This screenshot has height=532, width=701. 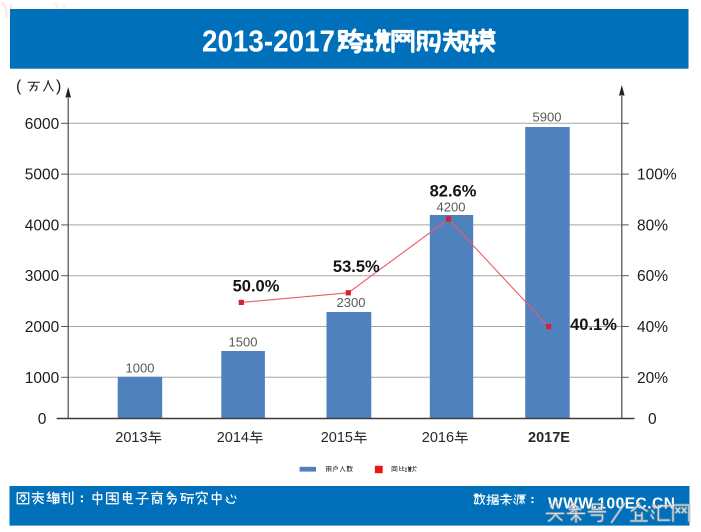 I want to click on svg-text: 2014, so click(x=233, y=438).